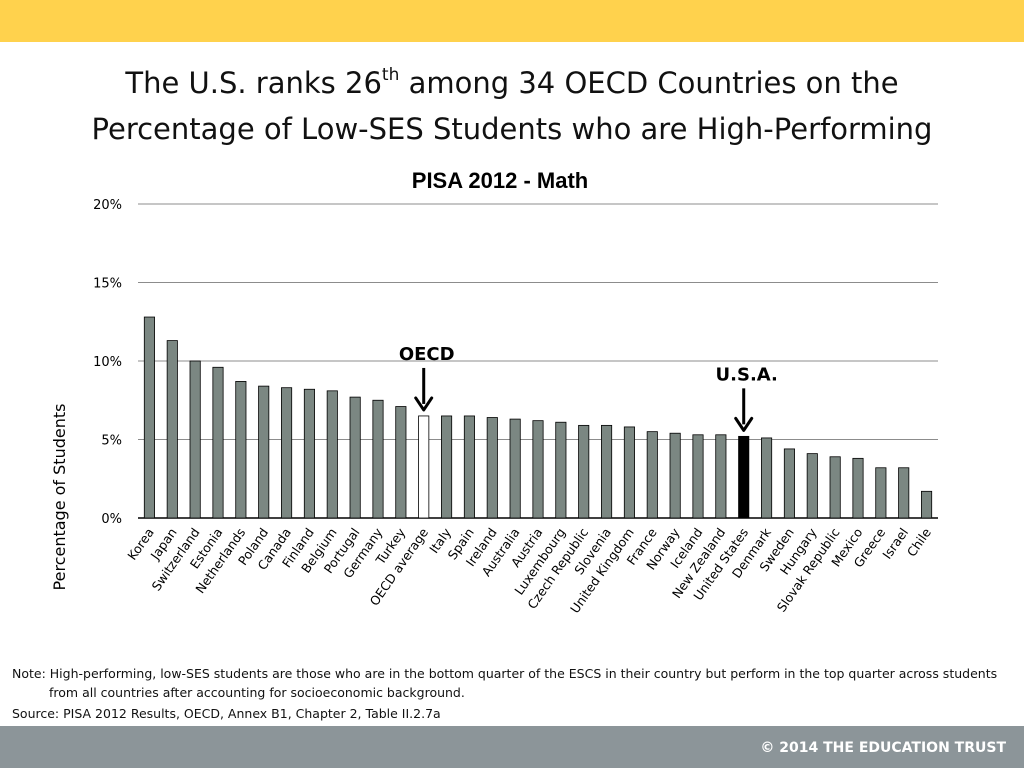 This screenshot has height=768, width=1024. What do you see at coordinates (332, 454) in the screenshot?
I see `bar-belgium` at bounding box center [332, 454].